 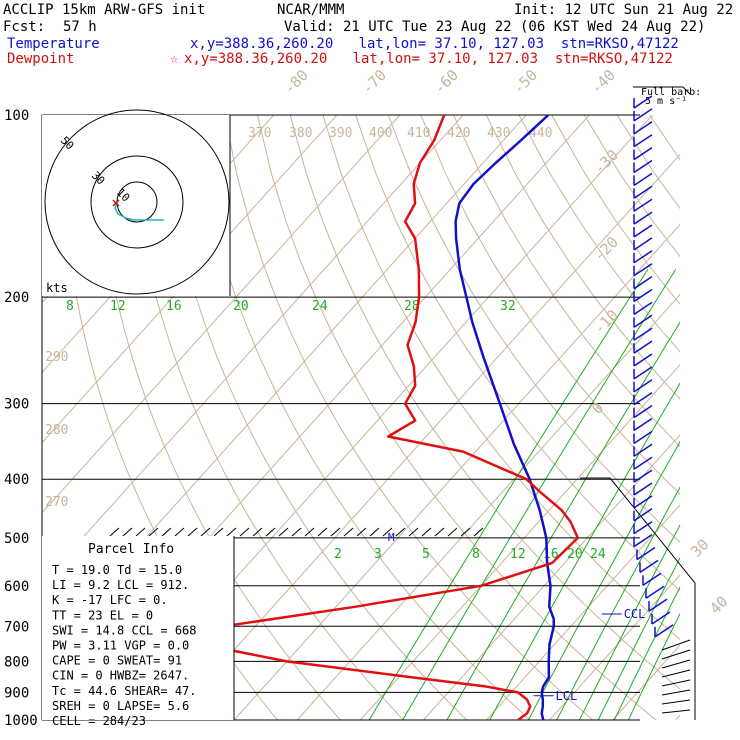 I want to click on dry-adiabat-line, so click(x=582, y=257).